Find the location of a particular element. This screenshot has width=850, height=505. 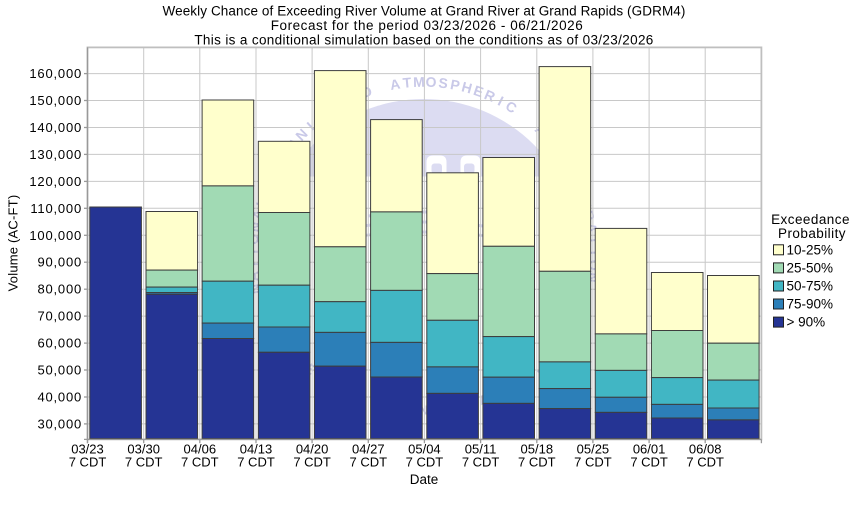

svg-text: P is located at coordinates (455, 84).